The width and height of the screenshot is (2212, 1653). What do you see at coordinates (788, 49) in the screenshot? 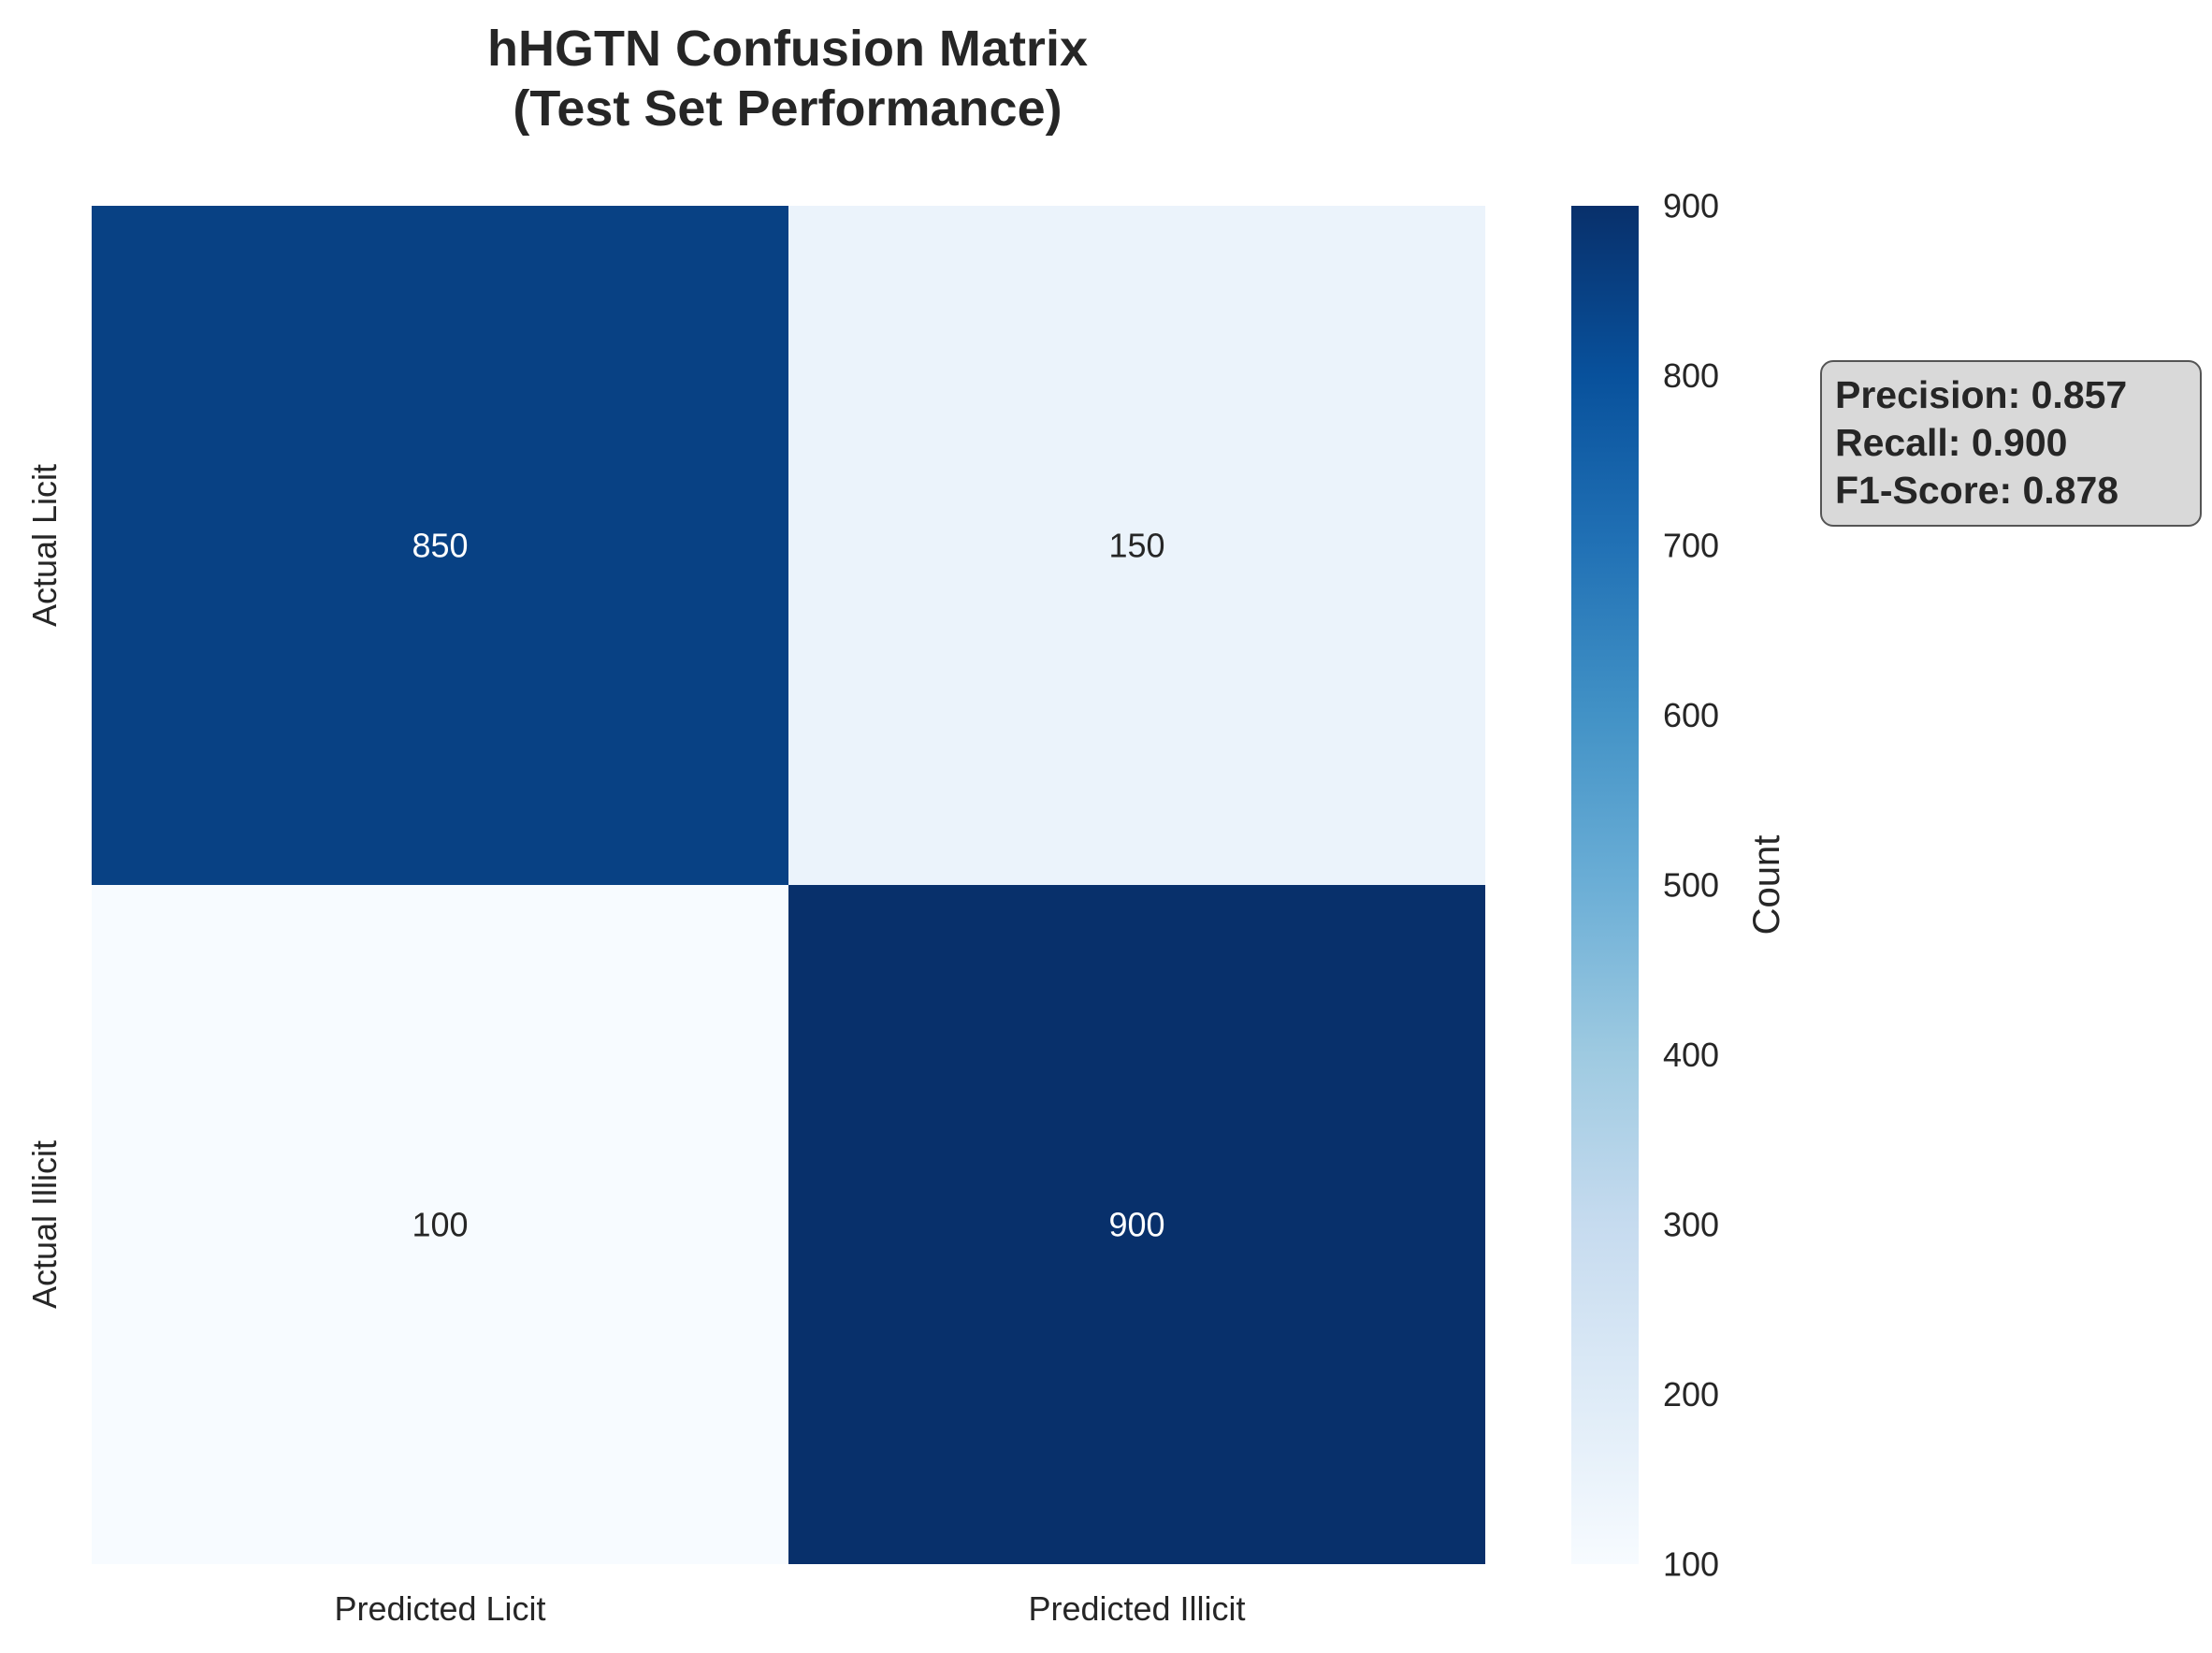
I see `chart-title-line-1: hHGTN Confusion Matrix` at bounding box center [788, 49].